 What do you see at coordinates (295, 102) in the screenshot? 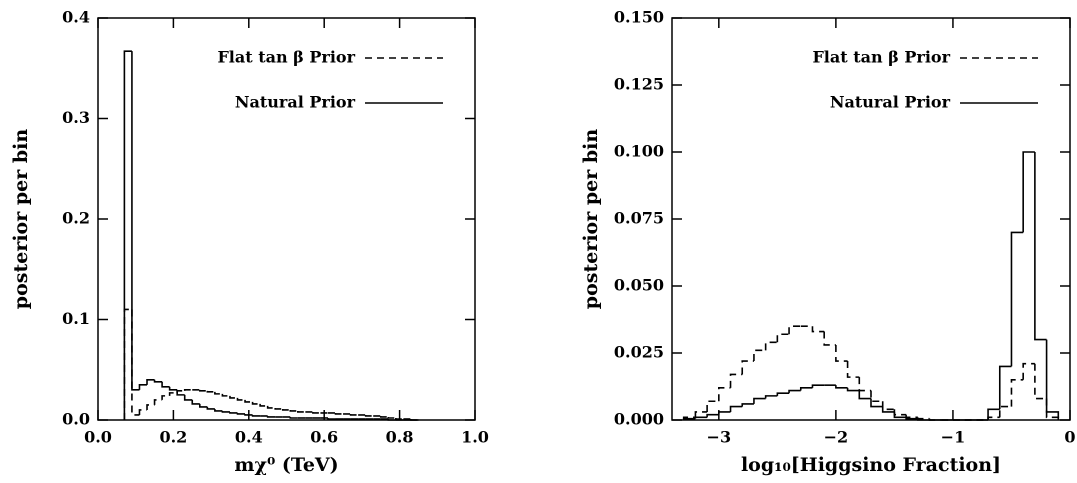
I see `legend-label: Natural Prior` at bounding box center [295, 102].